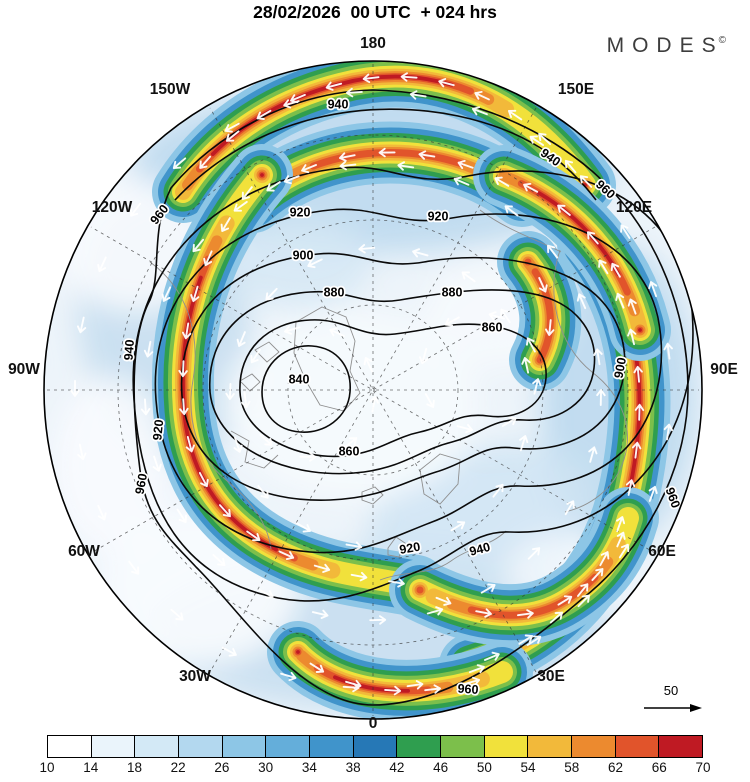 Image resolution: width=750 pixels, height=782 pixels. What do you see at coordinates (373, 43) in the screenshot?
I see `longitude-label: 180` at bounding box center [373, 43].